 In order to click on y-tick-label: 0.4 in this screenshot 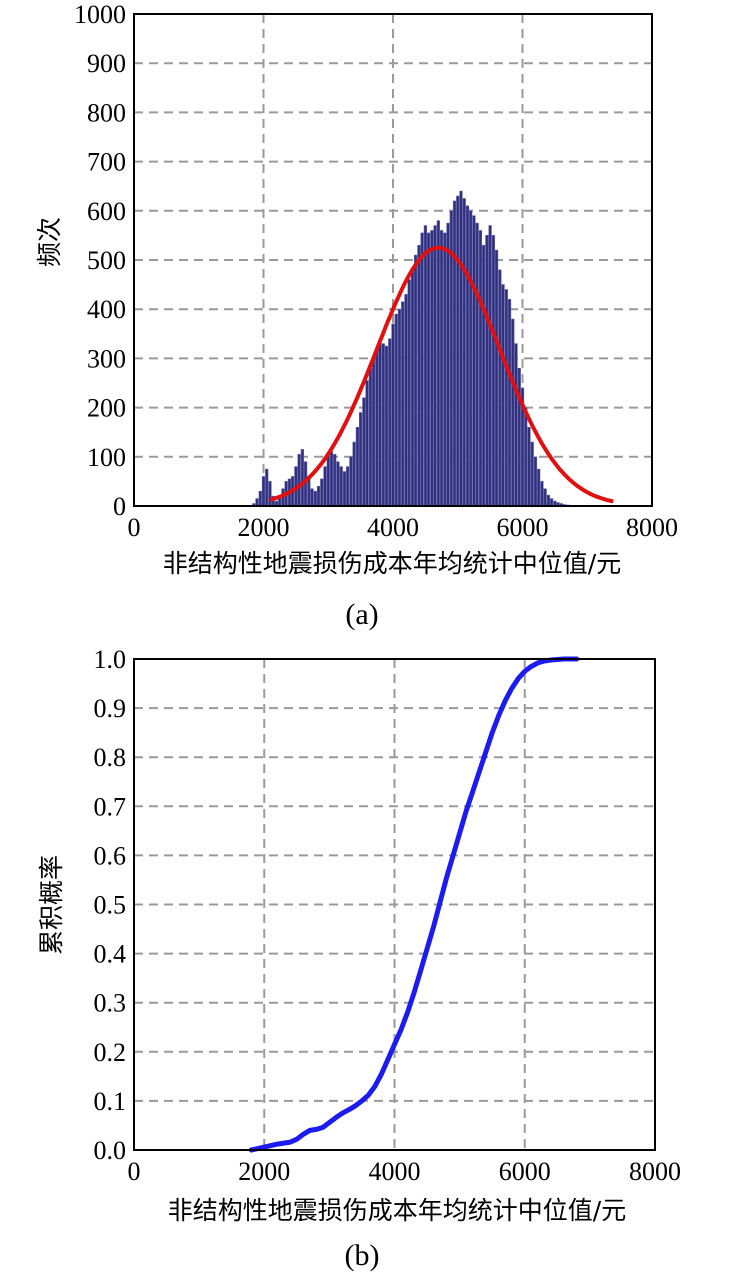, I will do `click(110, 954)`.